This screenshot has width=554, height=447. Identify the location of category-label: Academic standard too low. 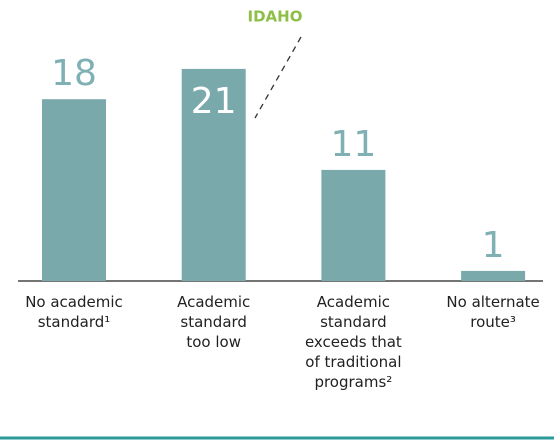
(214, 322).